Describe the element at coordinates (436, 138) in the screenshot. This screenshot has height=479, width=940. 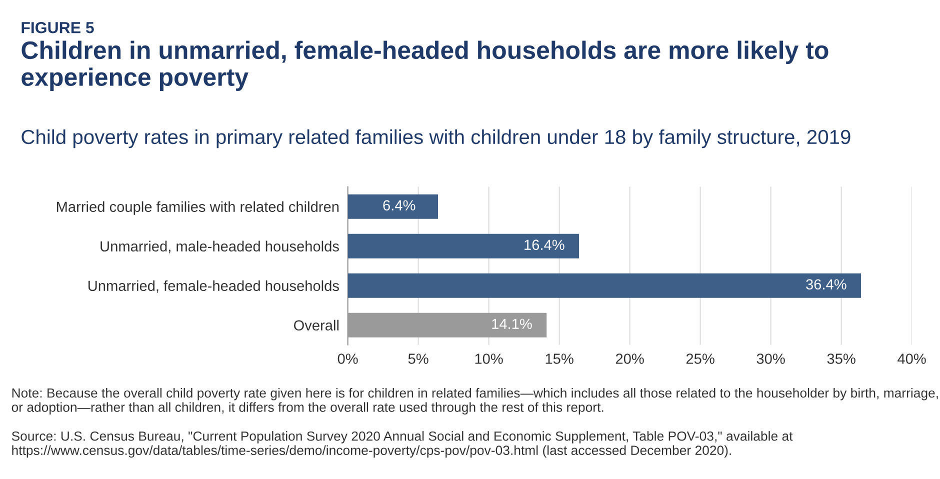
I see `chart-subtitle: Child poverty rates in primary related families with children under 18 by family structure, 2019` at that location.